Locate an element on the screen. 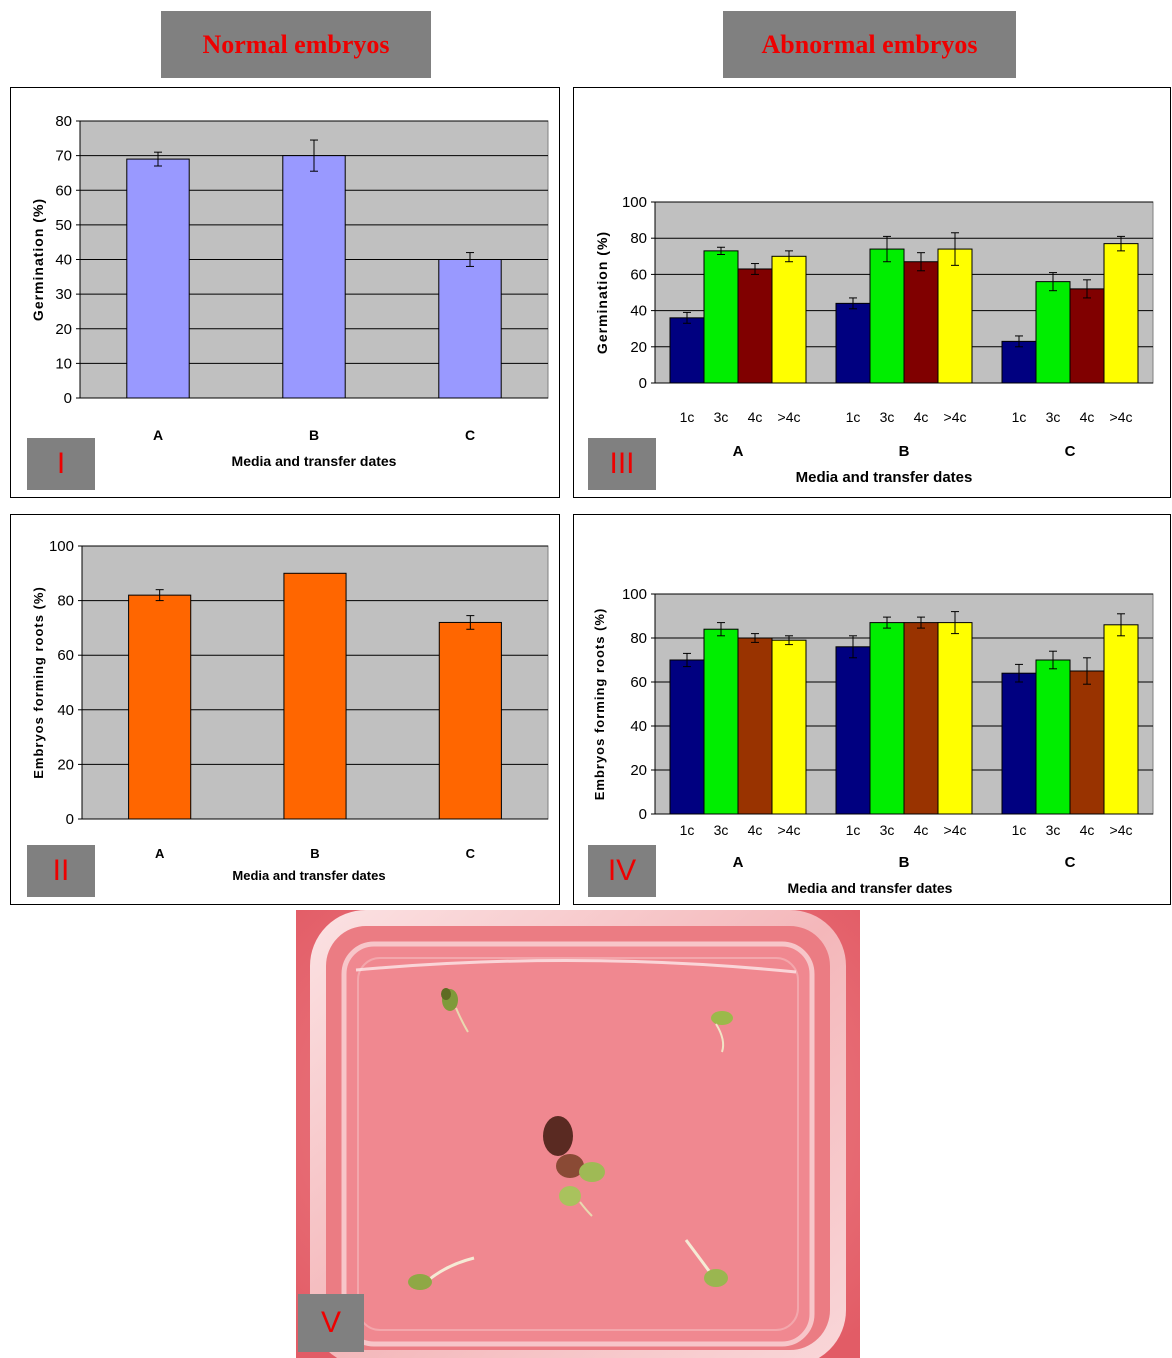 The width and height of the screenshot is (1172, 1358). seedling-top-left is located at coordinates (455, 1010).